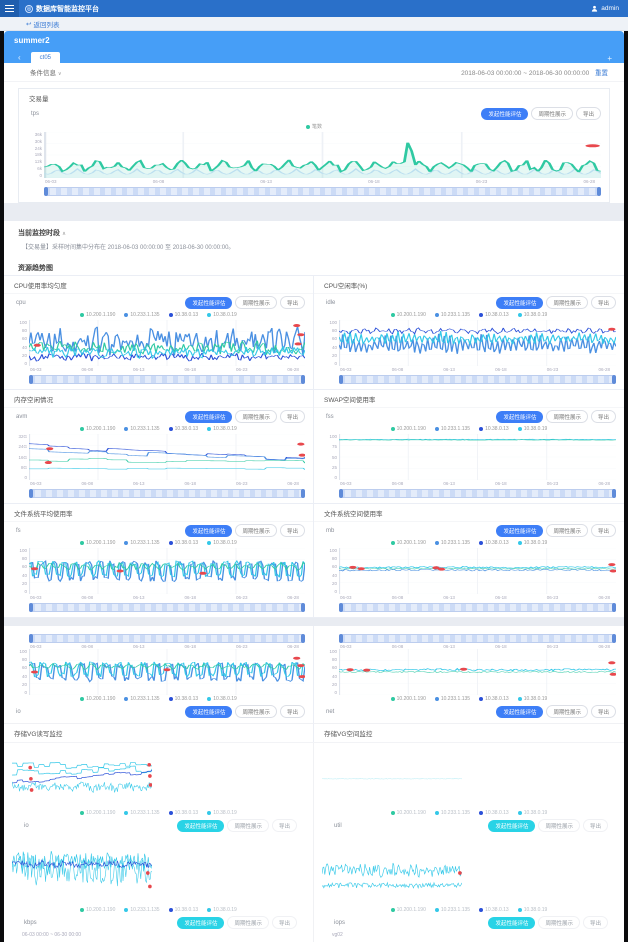 The image size is (628, 942). What do you see at coordinates (609, 58) in the screenshot?
I see `tabs-add-icon: +` at bounding box center [609, 58].